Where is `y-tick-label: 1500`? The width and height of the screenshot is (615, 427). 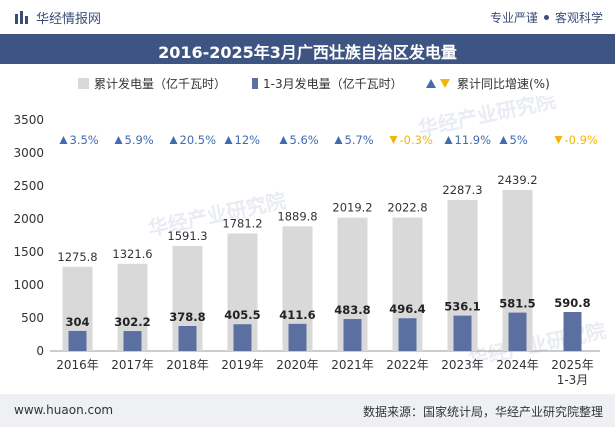 y-tick-label: 1500 is located at coordinates (28, 252).